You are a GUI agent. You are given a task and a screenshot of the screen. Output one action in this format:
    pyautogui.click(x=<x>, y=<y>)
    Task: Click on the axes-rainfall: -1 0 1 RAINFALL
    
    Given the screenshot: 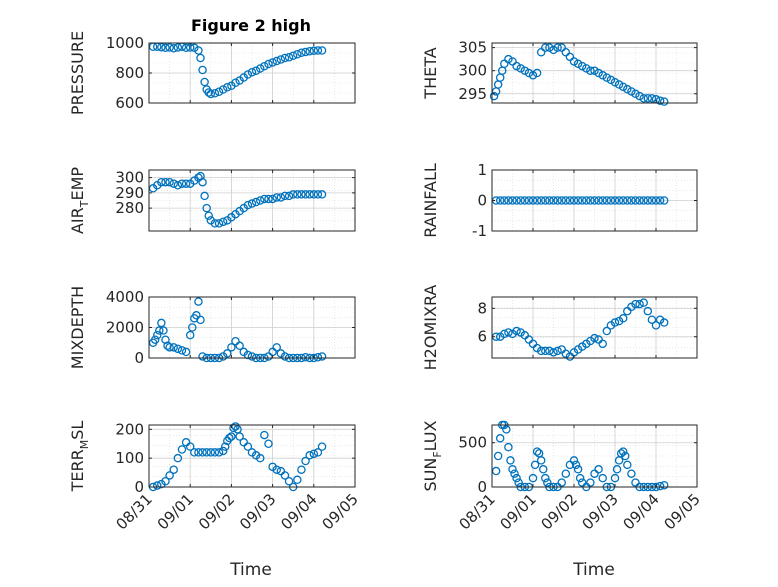 What is the action you would take?
    pyautogui.click(x=559, y=200)
    